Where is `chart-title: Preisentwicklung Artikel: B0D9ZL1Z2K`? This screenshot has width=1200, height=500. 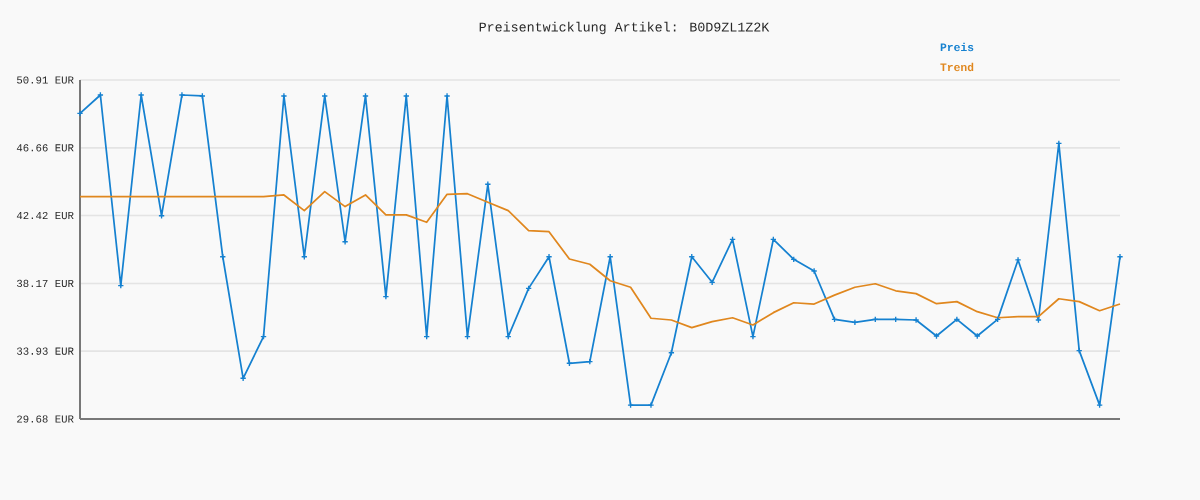 chart-title: Preisentwicklung Artikel: B0D9ZL1Z2K is located at coordinates (624, 28).